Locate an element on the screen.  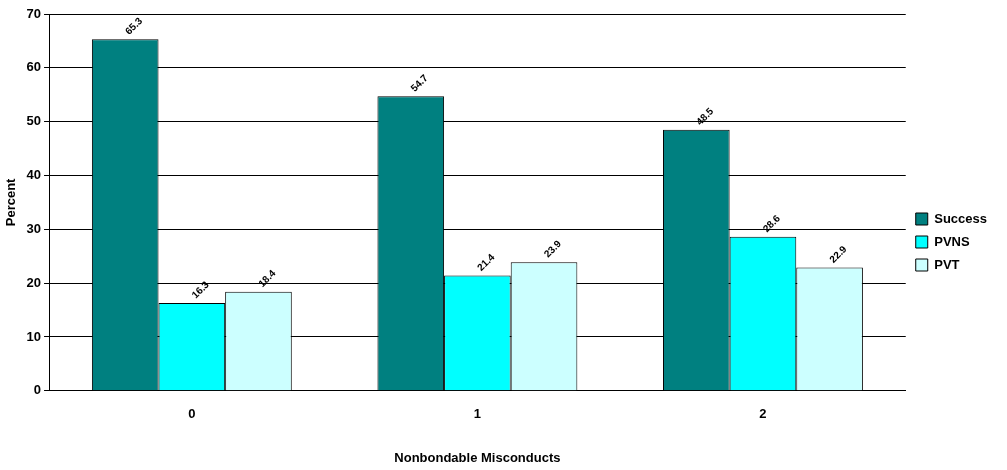
x-axis-title: Nonbondable Misconducts is located at coordinates (477, 457).